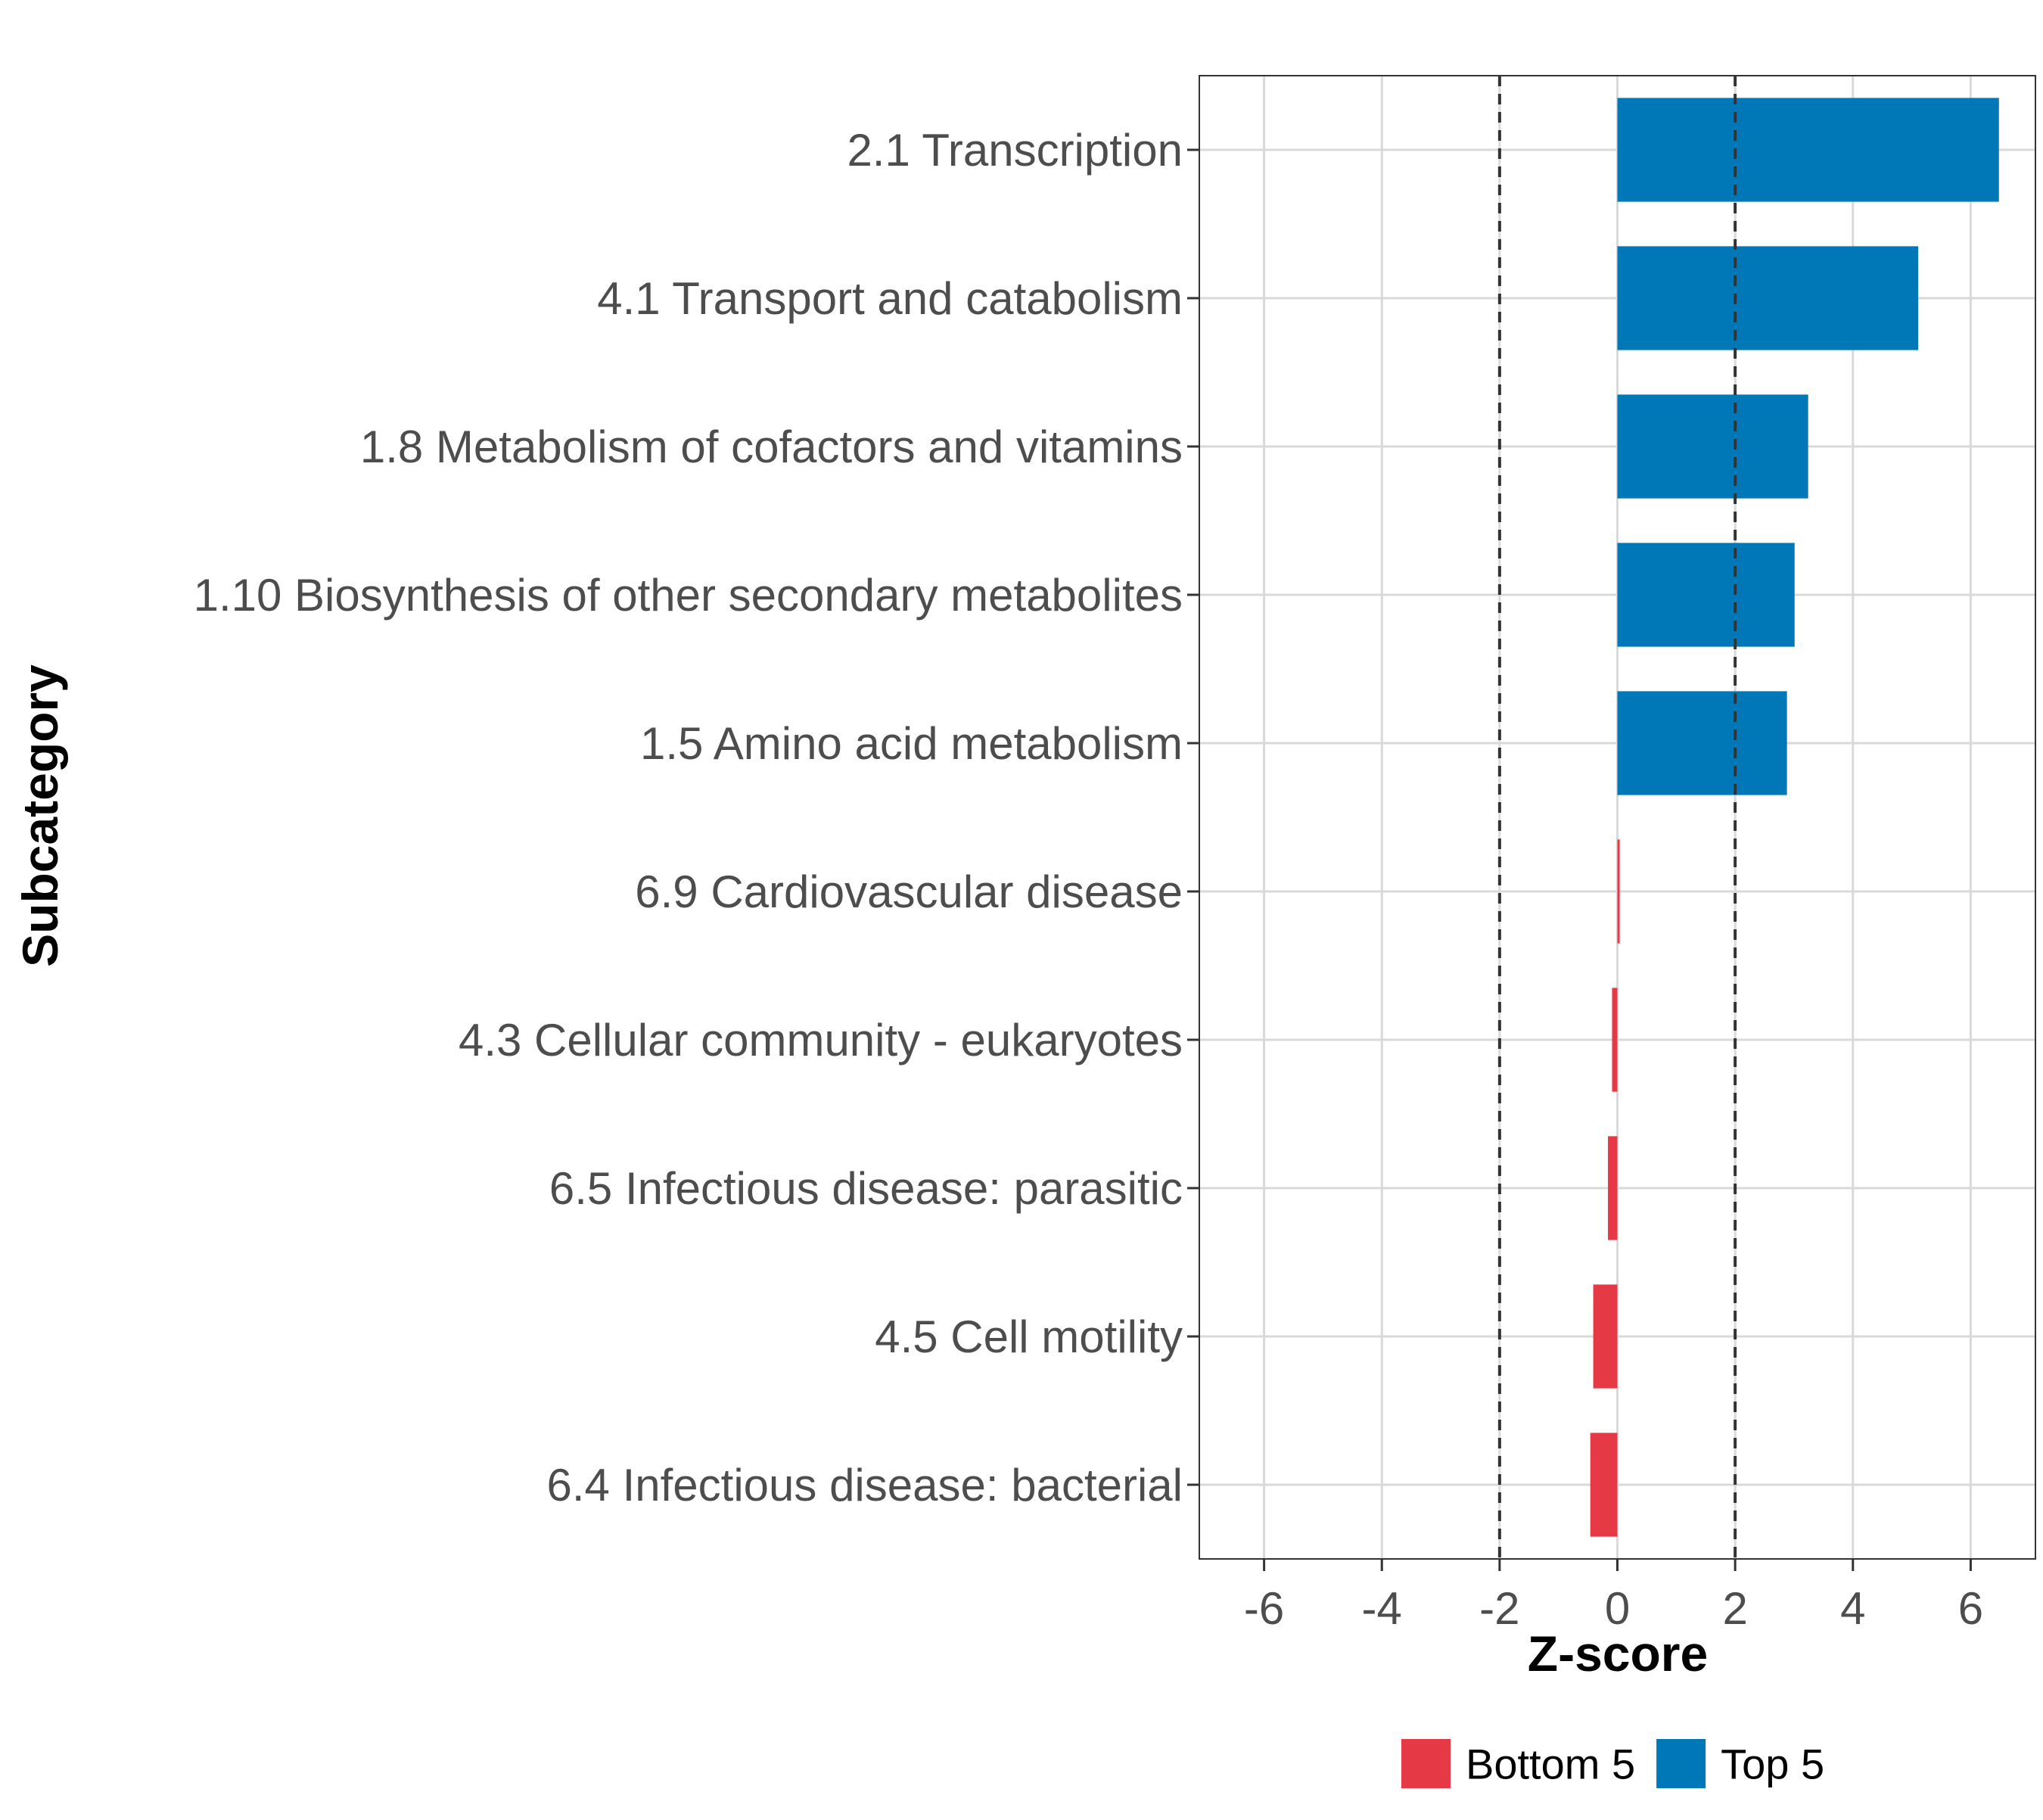 The height and width of the screenshot is (1820, 2043). Describe the element at coordinates (1550, 1764) in the screenshot. I see `legend-label: Bottom 5` at that location.